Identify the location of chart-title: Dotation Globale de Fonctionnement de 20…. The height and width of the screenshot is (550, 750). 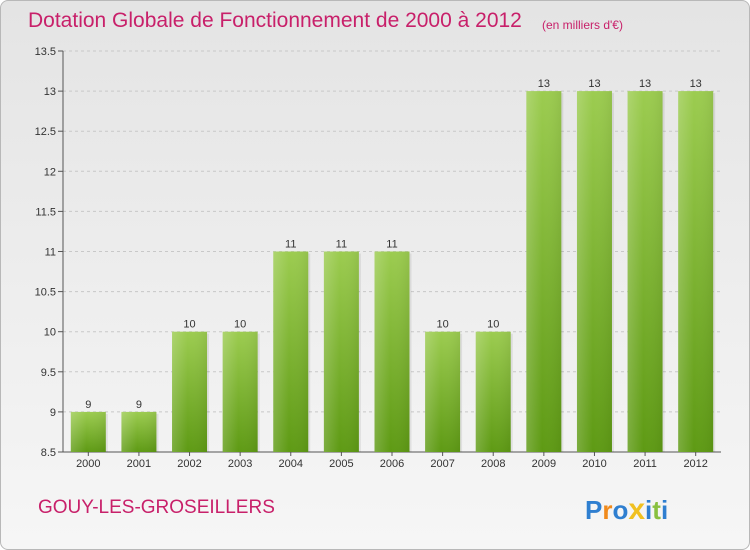
(275, 20).